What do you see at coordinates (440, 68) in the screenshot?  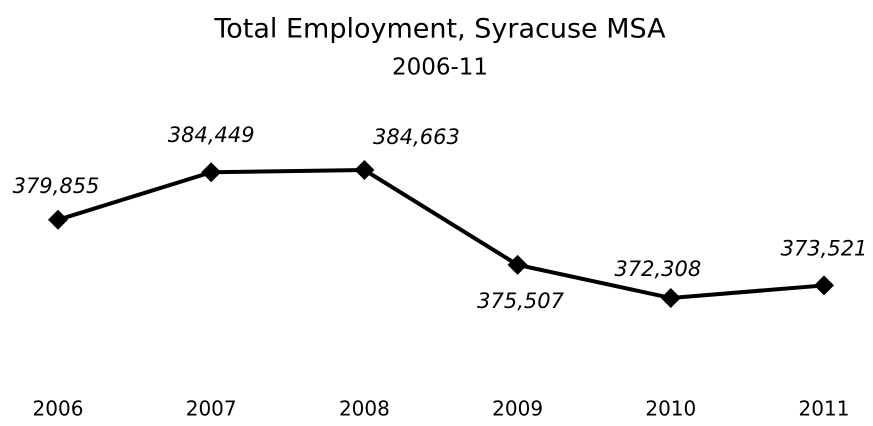 I see `chart-subtitle: 2006-11` at bounding box center [440, 68].